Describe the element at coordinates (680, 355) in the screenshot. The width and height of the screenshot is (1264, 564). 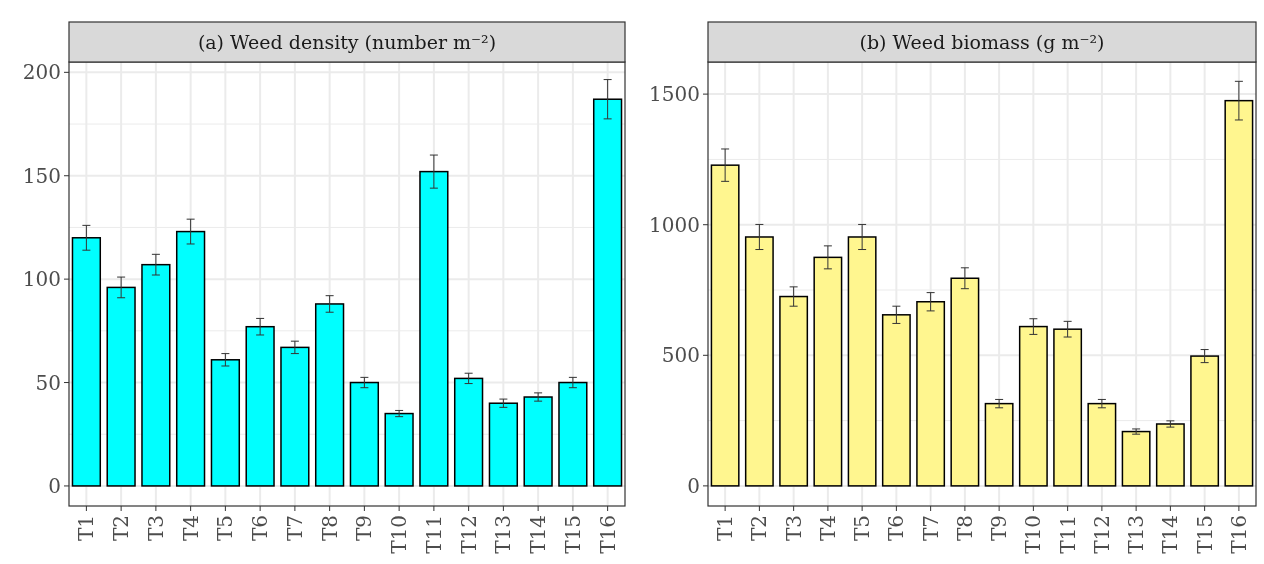
I see `y-tick-label: 500` at that location.